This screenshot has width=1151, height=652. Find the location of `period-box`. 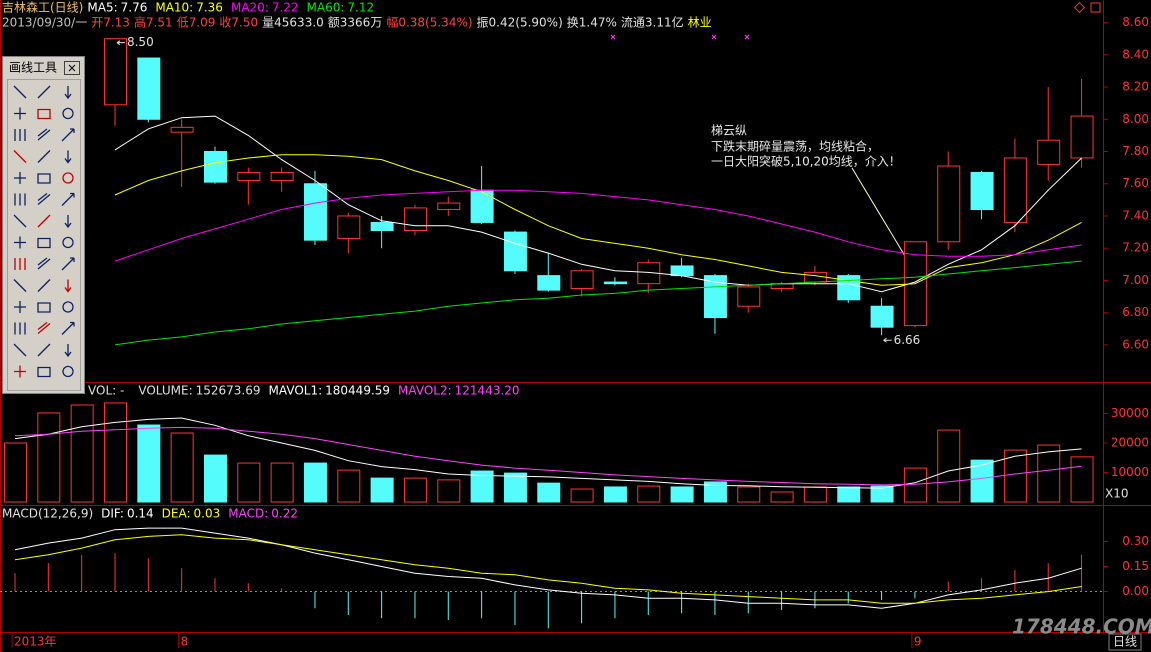

period-box is located at coordinates (1125, 642).